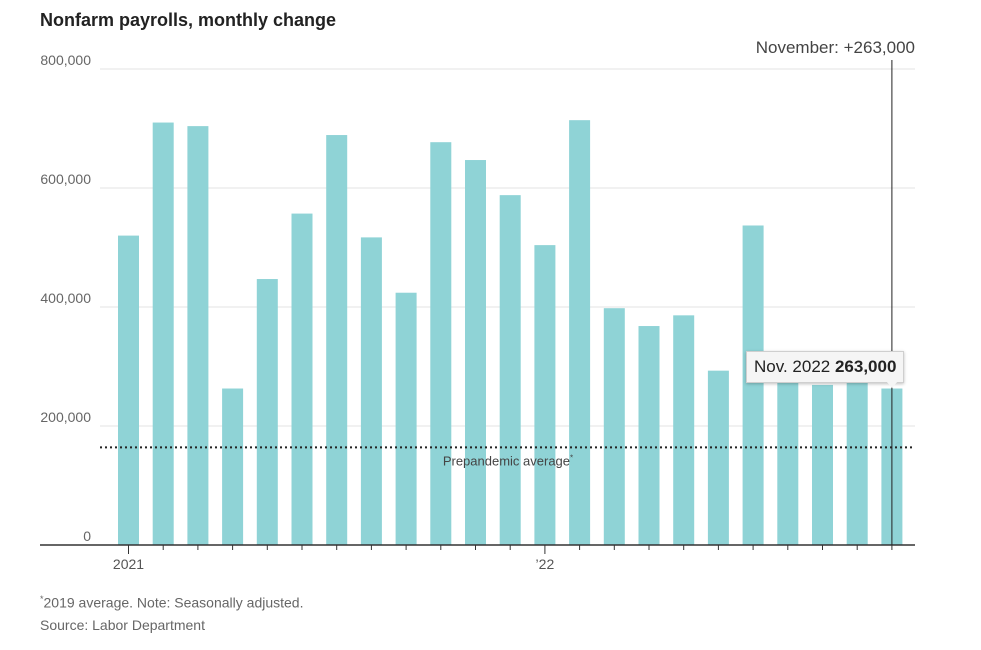 This screenshot has height=650, width=981. I want to click on source-note: Source: Labor Department, so click(122, 625).